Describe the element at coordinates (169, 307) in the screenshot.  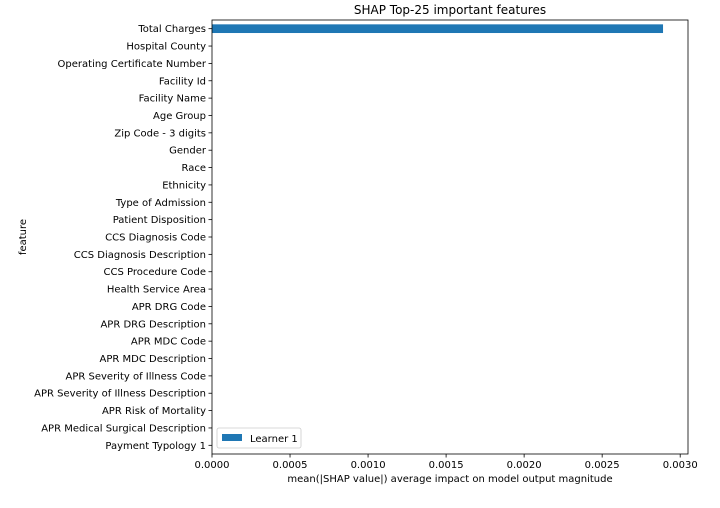
I see `y-tick-label: APR DRG Code` at that location.